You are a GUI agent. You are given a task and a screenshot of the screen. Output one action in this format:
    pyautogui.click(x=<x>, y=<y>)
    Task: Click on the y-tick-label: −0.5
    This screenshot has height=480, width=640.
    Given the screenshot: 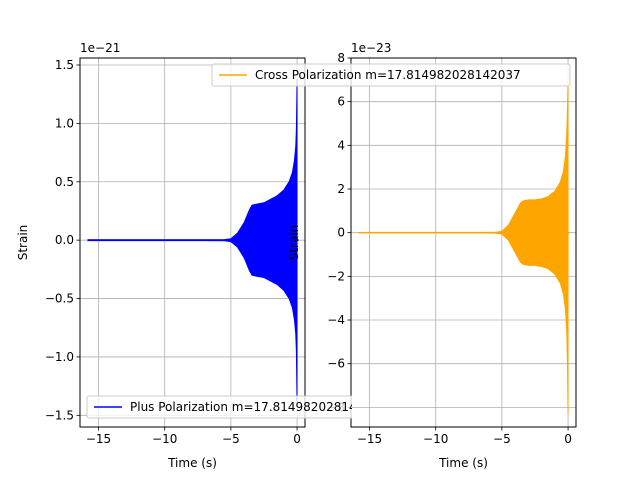 What is the action you would take?
    pyautogui.click(x=59, y=299)
    